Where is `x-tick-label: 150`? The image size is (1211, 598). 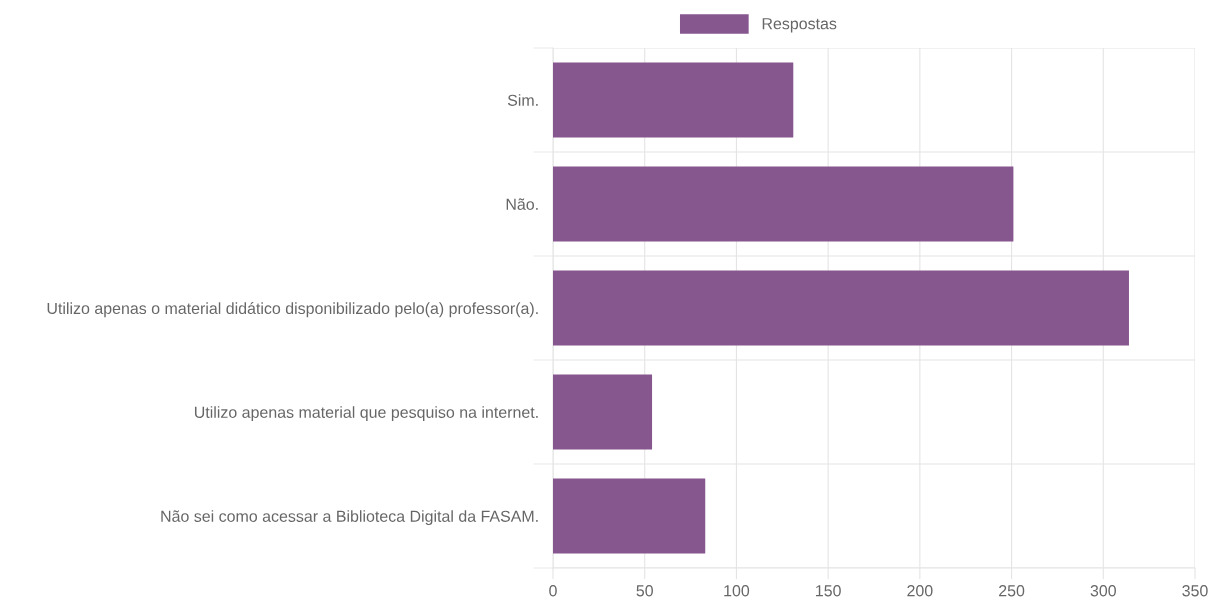
x-tick-label: 150 is located at coordinates (828, 591).